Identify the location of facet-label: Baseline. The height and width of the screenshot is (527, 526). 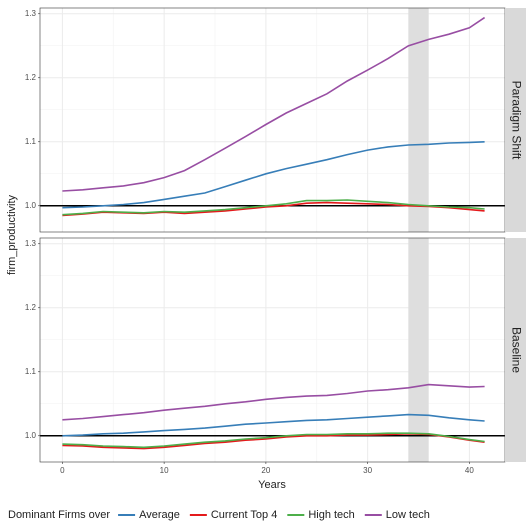
(516, 350).